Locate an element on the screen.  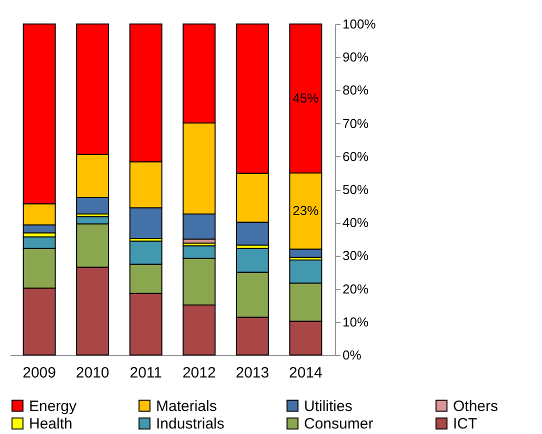
y-tick-label: 20% is located at coordinates (355, 288).